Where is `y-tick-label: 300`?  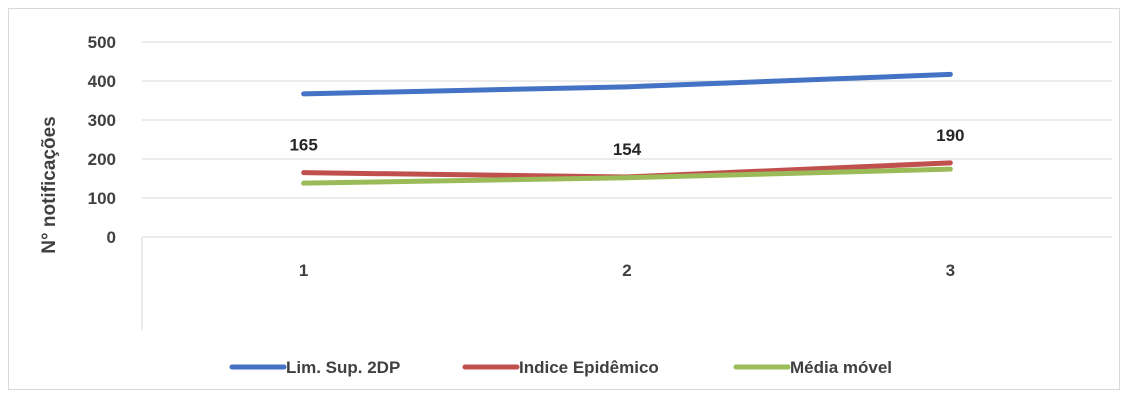
y-tick-label: 300 is located at coordinates (102, 120).